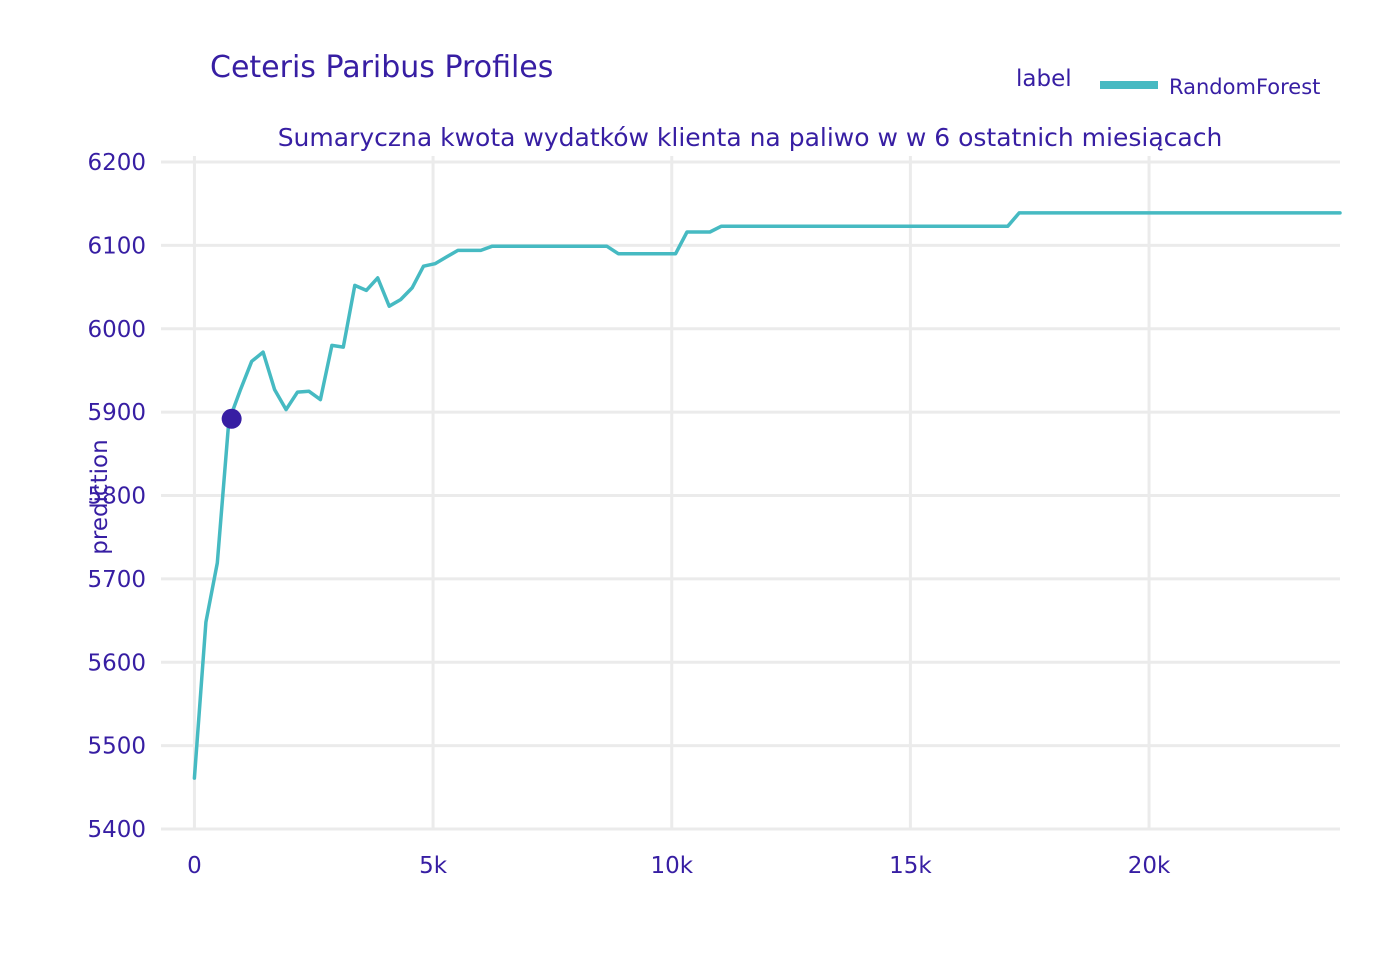  I want to click on chart-title: Ceteris Paribus Profiles, so click(381, 67).